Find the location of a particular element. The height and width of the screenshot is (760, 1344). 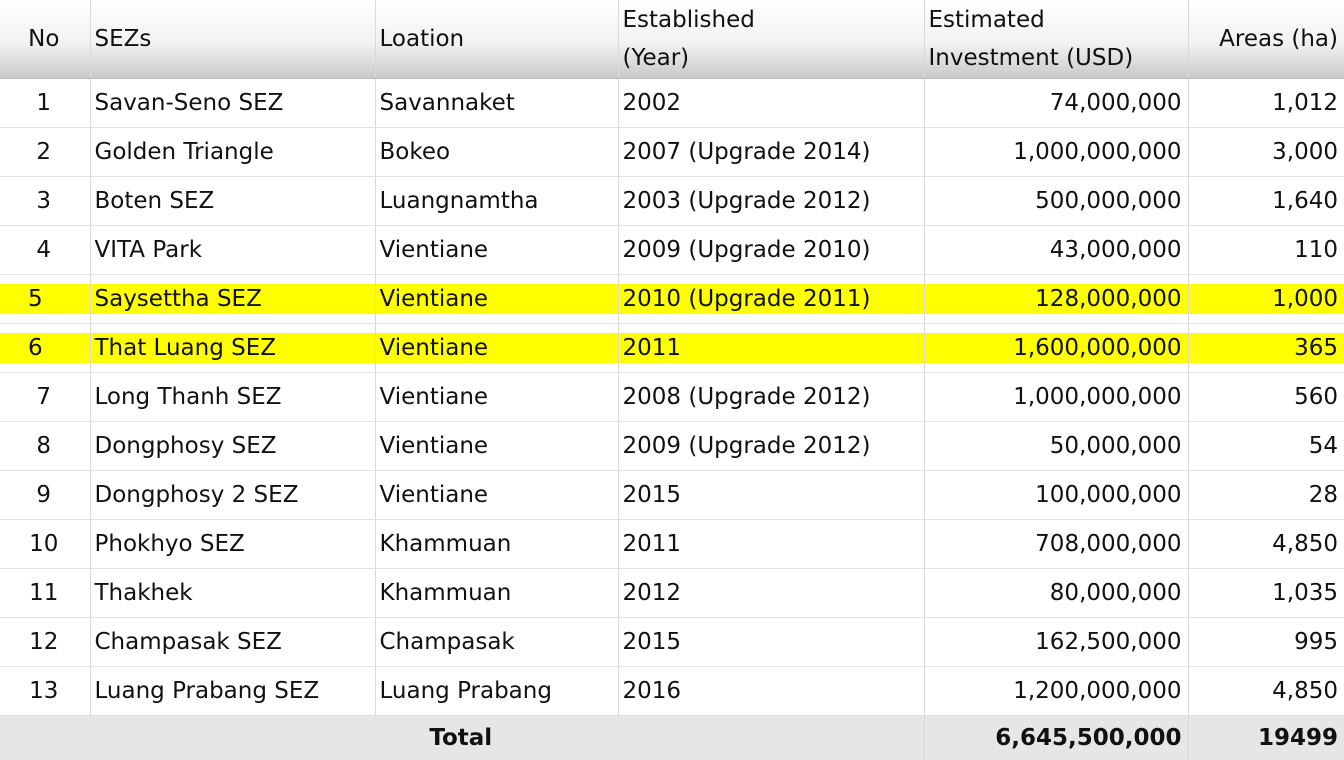

cell-area: 28 is located at coordinates (1266, 495).